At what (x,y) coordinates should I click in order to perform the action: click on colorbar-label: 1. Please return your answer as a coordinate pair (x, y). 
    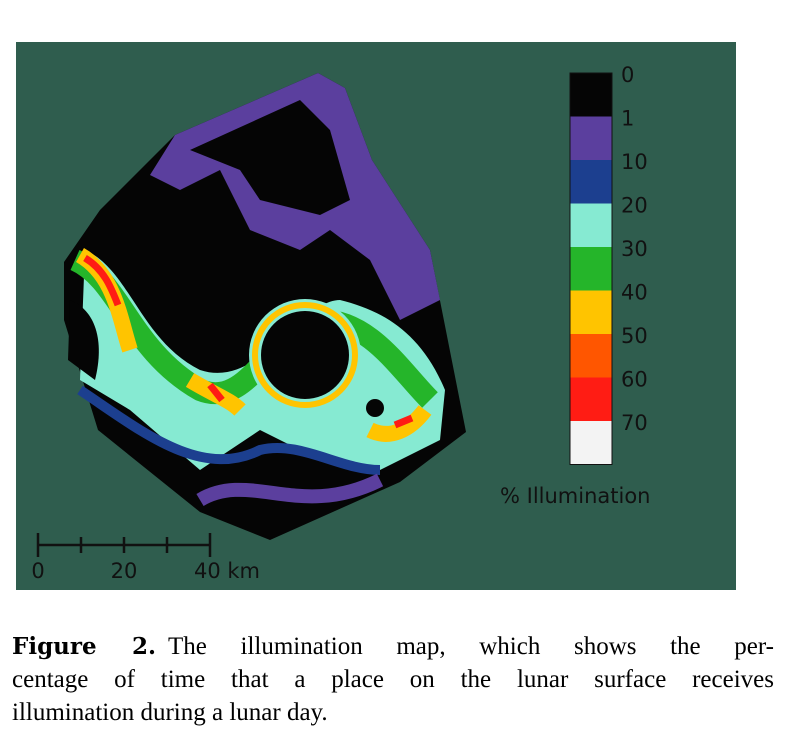
    Looking at the image, I should click on (627, 119).